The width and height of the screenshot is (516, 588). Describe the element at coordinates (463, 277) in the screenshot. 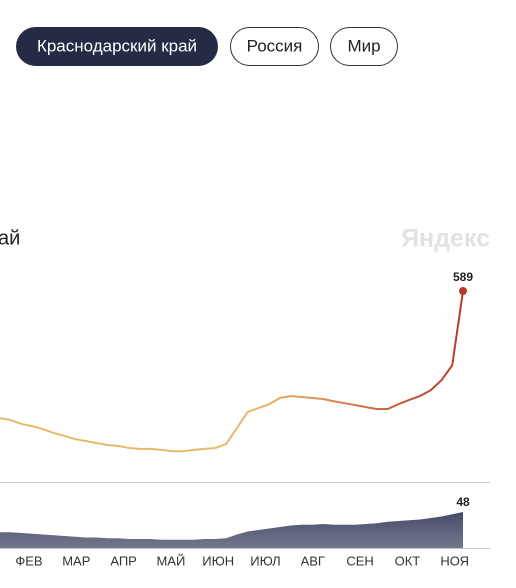

I see `end-label: 589` at that location.